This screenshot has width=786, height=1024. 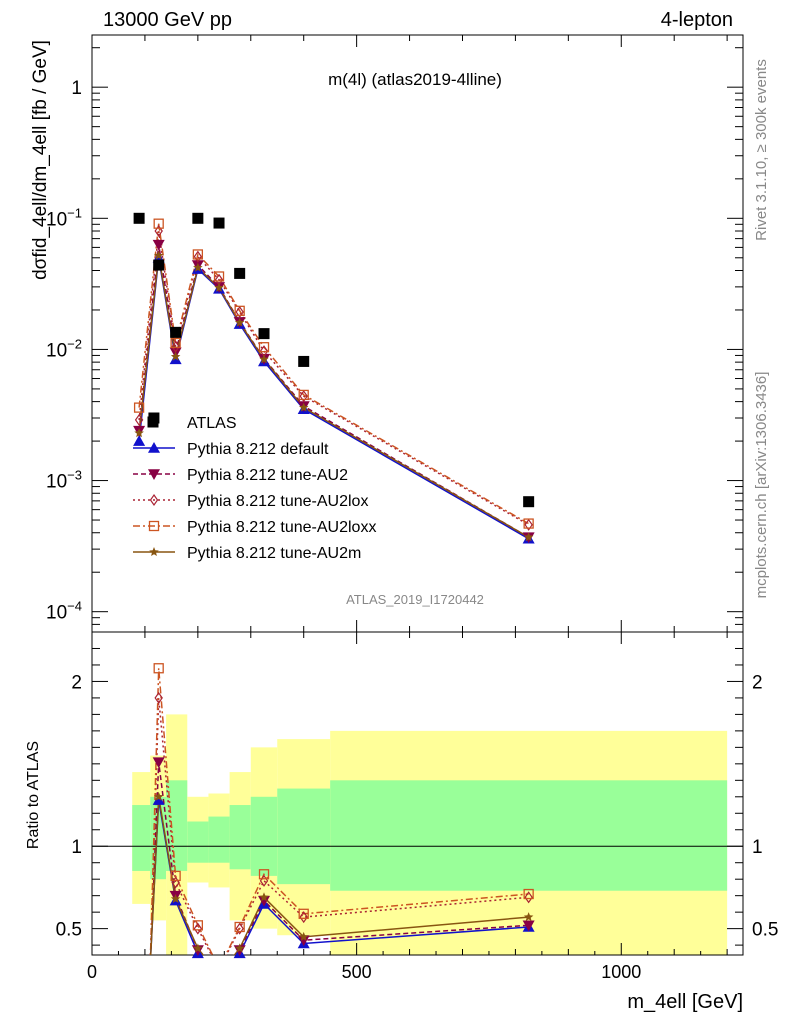 I want to click on legend-label-series-4: Pythia 8.212 tune-AU2m, so click(x=274, y=553).